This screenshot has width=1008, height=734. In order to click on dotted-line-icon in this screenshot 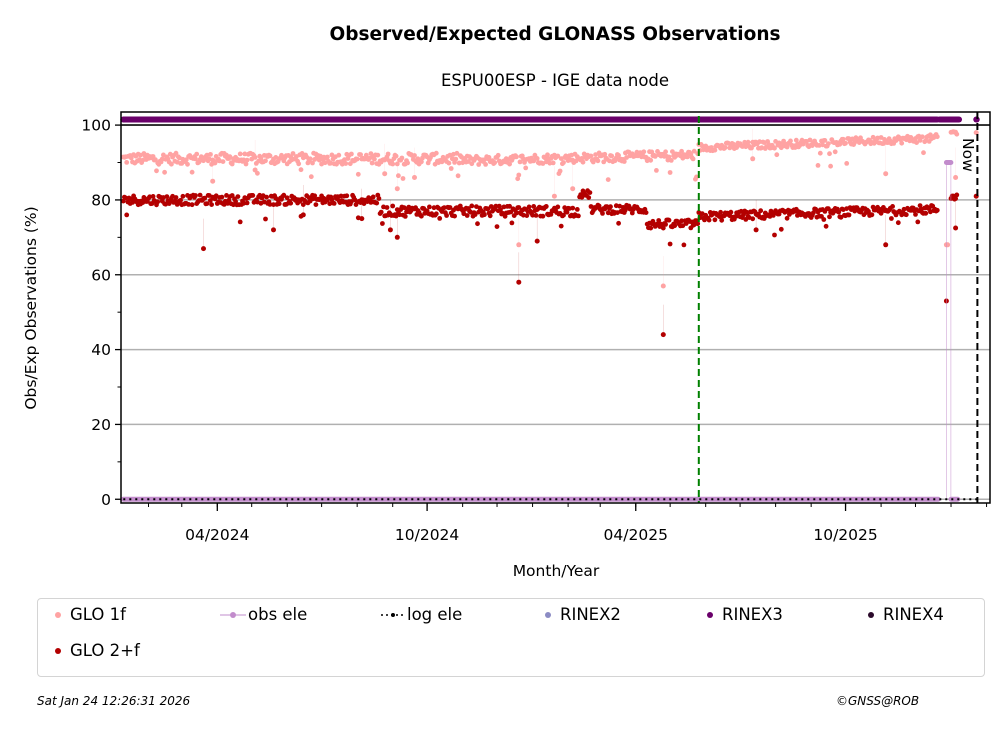, I will do `click(393, 614)`.